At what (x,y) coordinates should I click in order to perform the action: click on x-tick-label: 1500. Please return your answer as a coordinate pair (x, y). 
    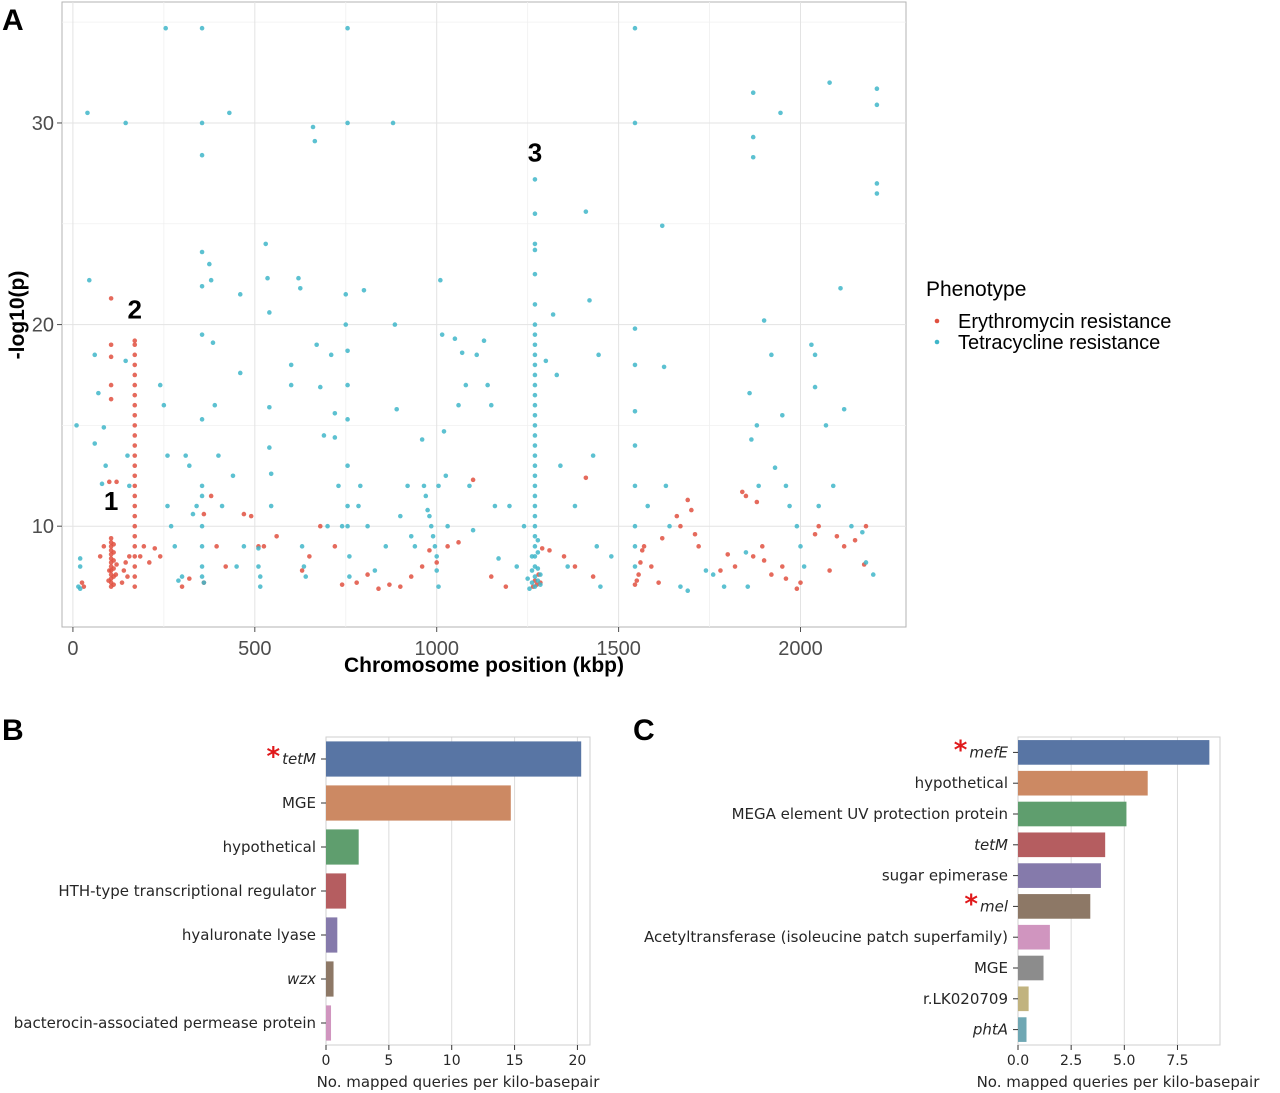
    Looking at the image, I should click on (618, 649).